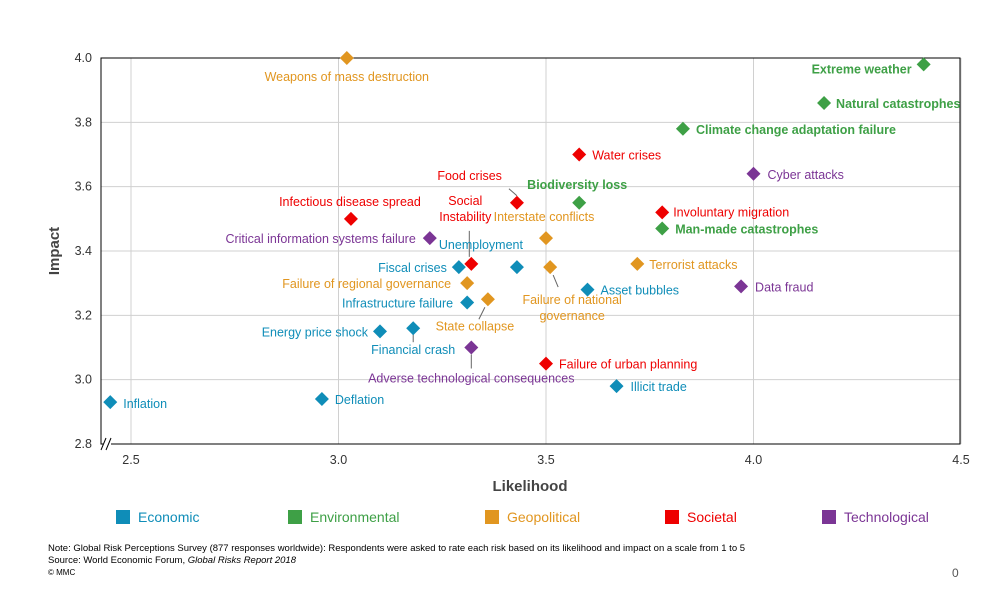 This screenshot has width=1008, height=597. I want to click on x-tick-label: 2.5, so click(130, 460).